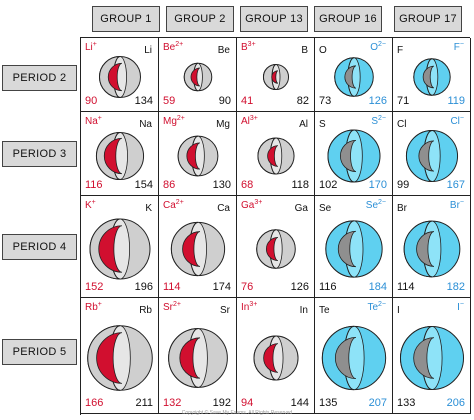 The image size is (474, 420). What do you see at coordinates (460, 307) in the screenshot?
I see `ion-symbol: I−` at bounding box center [460, 307].